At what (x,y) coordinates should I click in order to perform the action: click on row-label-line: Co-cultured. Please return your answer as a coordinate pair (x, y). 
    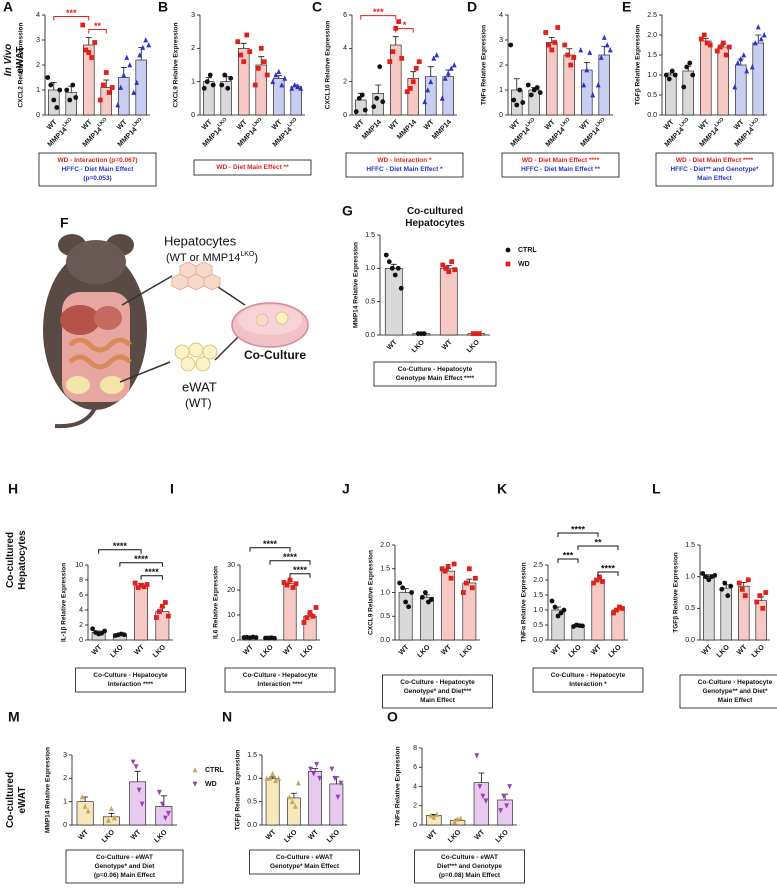
    Looking at the image, I should click on (10, 800).